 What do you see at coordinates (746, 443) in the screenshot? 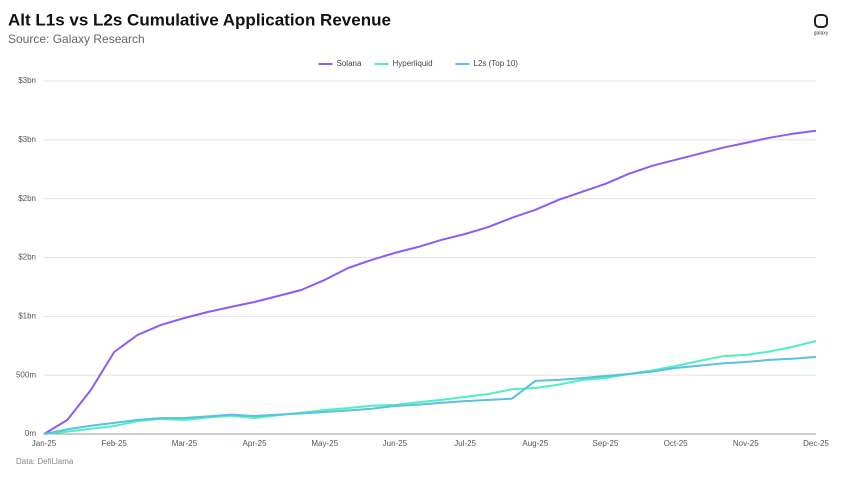
I see `x-tick-label: Nov-25` at bounding box center [746, 443].